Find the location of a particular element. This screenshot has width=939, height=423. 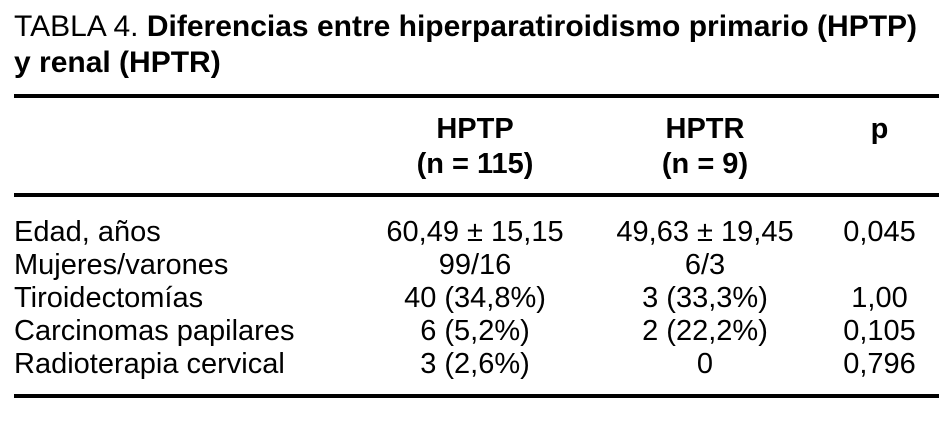

rule-top is located at coordinates (476, 96).